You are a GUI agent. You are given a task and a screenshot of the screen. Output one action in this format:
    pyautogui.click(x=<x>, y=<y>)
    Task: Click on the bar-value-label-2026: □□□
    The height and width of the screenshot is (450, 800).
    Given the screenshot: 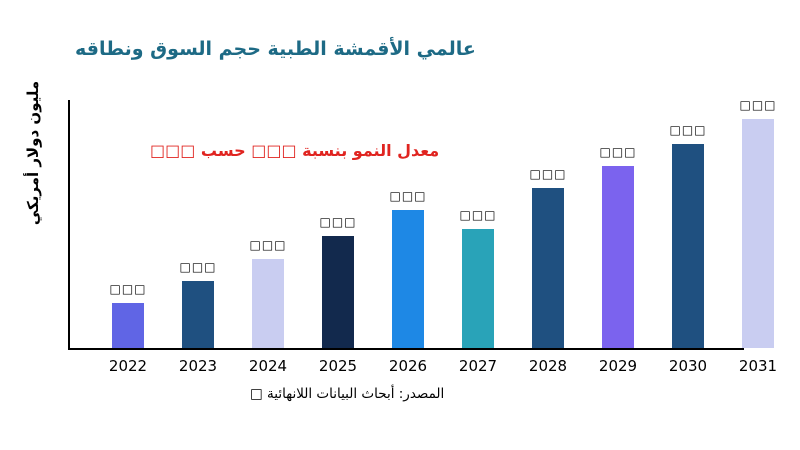 What is the action you would take?
    pyautogui.click(x=408, y=196)
    